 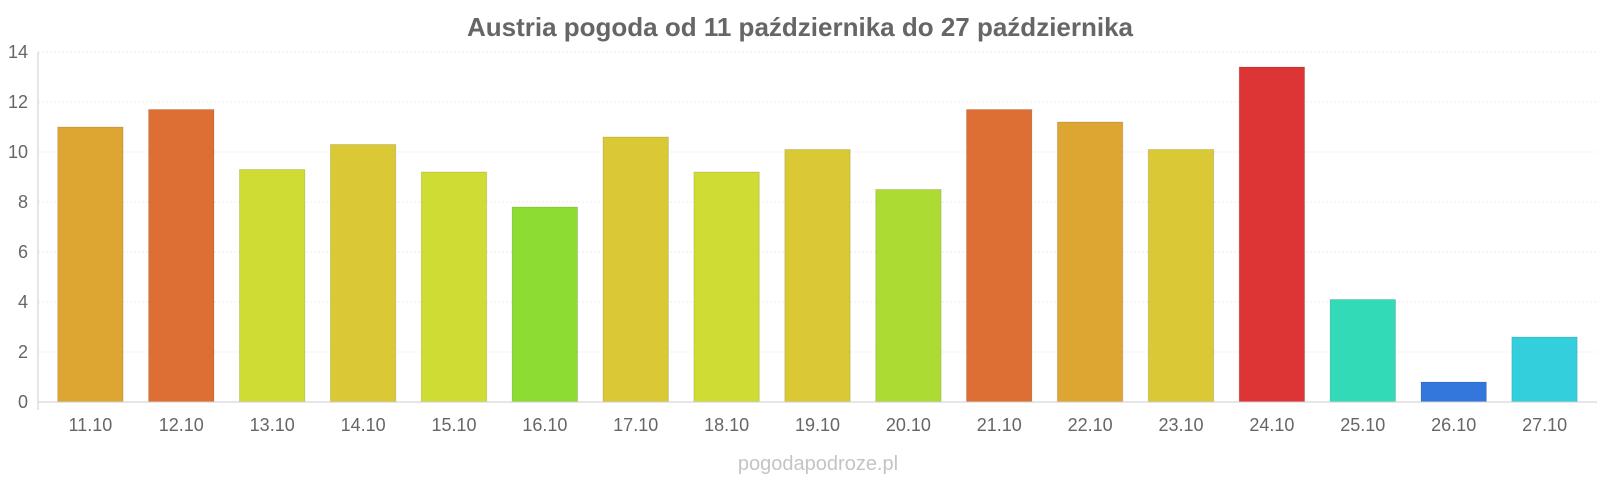 I want to click on bar-11.10, so click(x=90, y=264).